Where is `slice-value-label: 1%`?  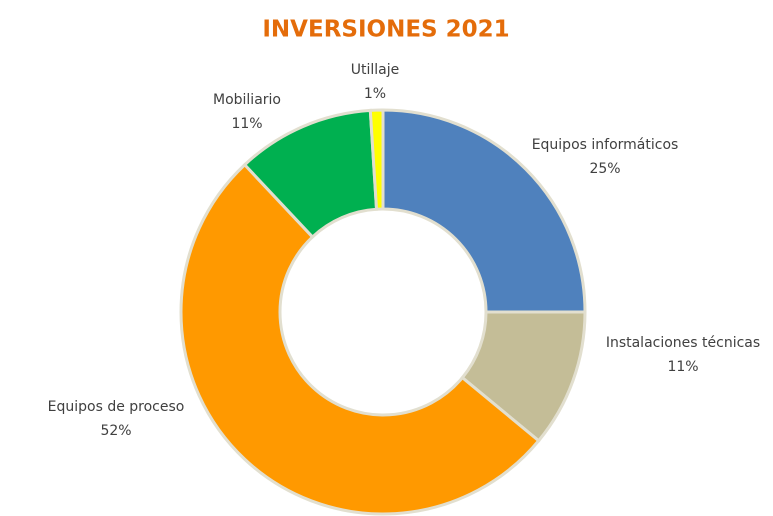 slice-value-label: 1% is located at coordinates (375, 94).